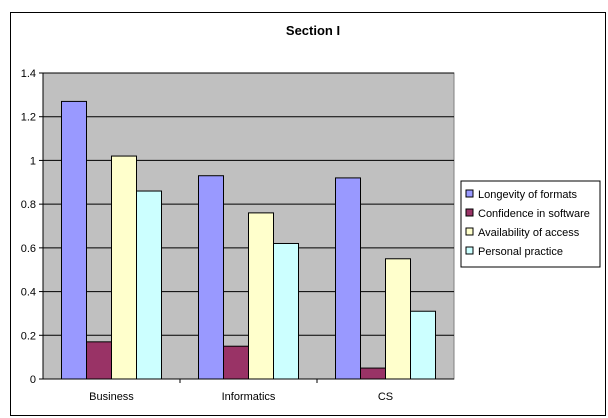 This screenshot has width=608, height=418. I want to click on x-tick-label: CS, so click(385, 397).